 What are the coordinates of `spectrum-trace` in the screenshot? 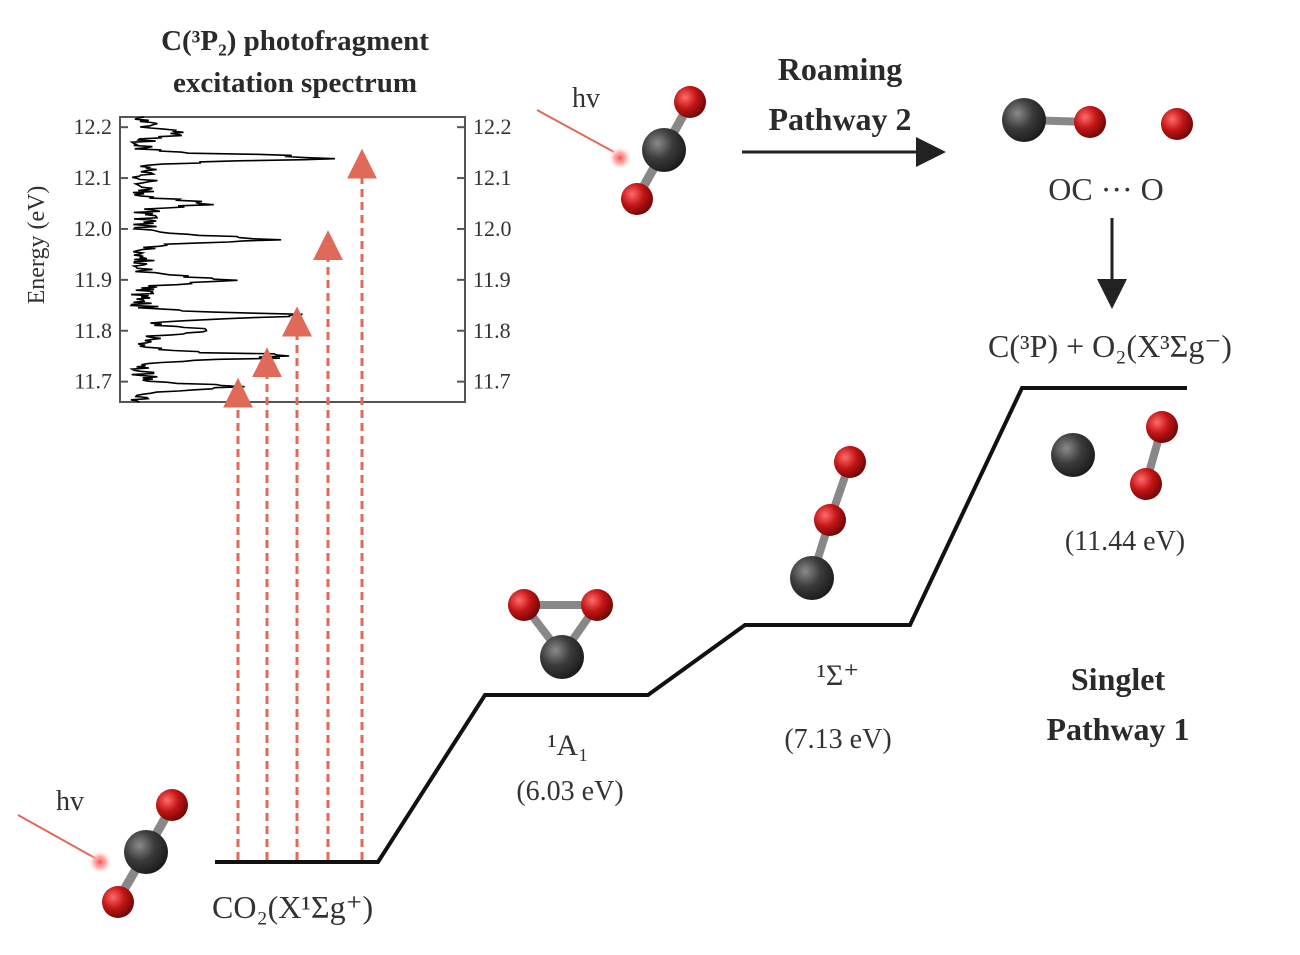 It's located at (232, 259).